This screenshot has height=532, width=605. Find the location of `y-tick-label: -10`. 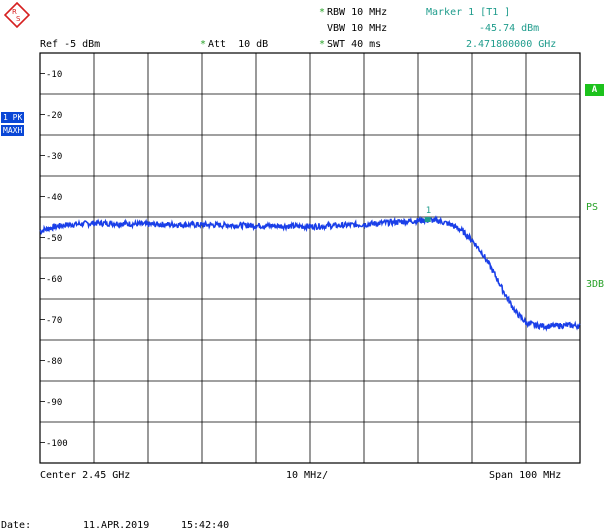

y-tick-label: -10 is located at coordinates (54, 75).